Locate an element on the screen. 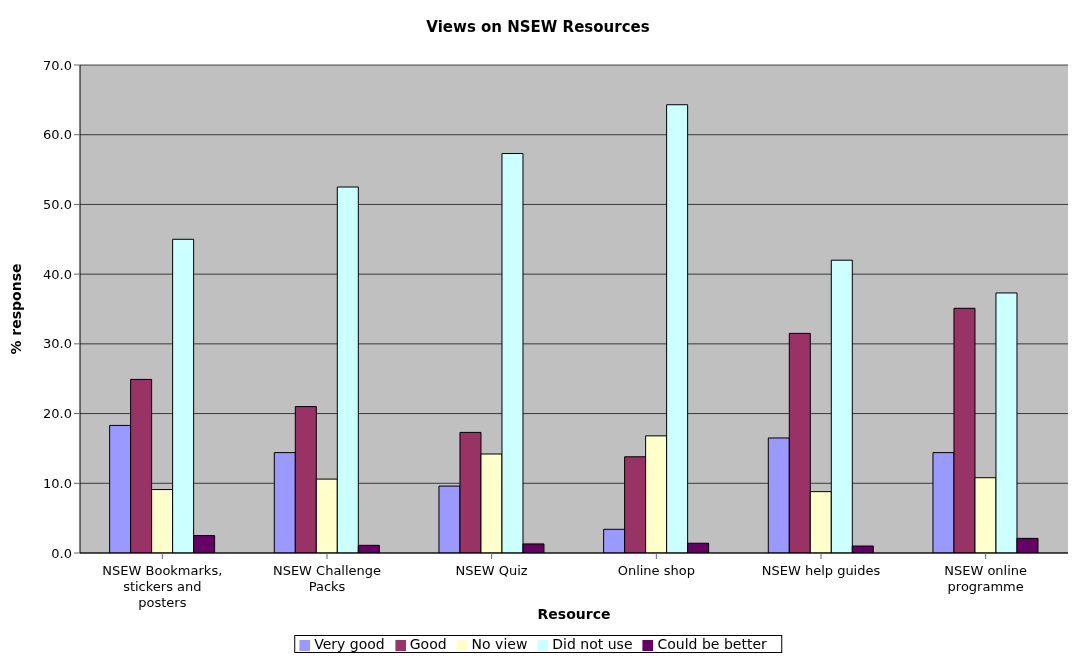 This screenshot has width=1077, height=662. legend-label: No view is located at coordinates (499, 644).